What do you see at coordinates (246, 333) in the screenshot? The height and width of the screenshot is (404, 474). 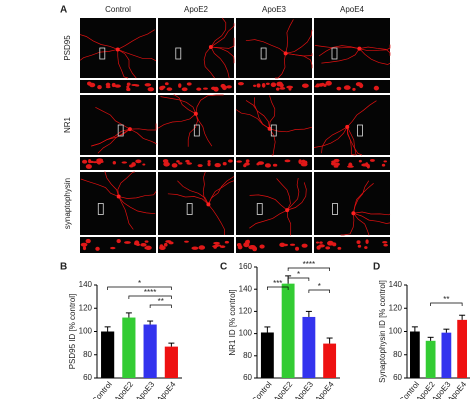 I see `y-tick-label: 100` at bounding box center [246, 333].